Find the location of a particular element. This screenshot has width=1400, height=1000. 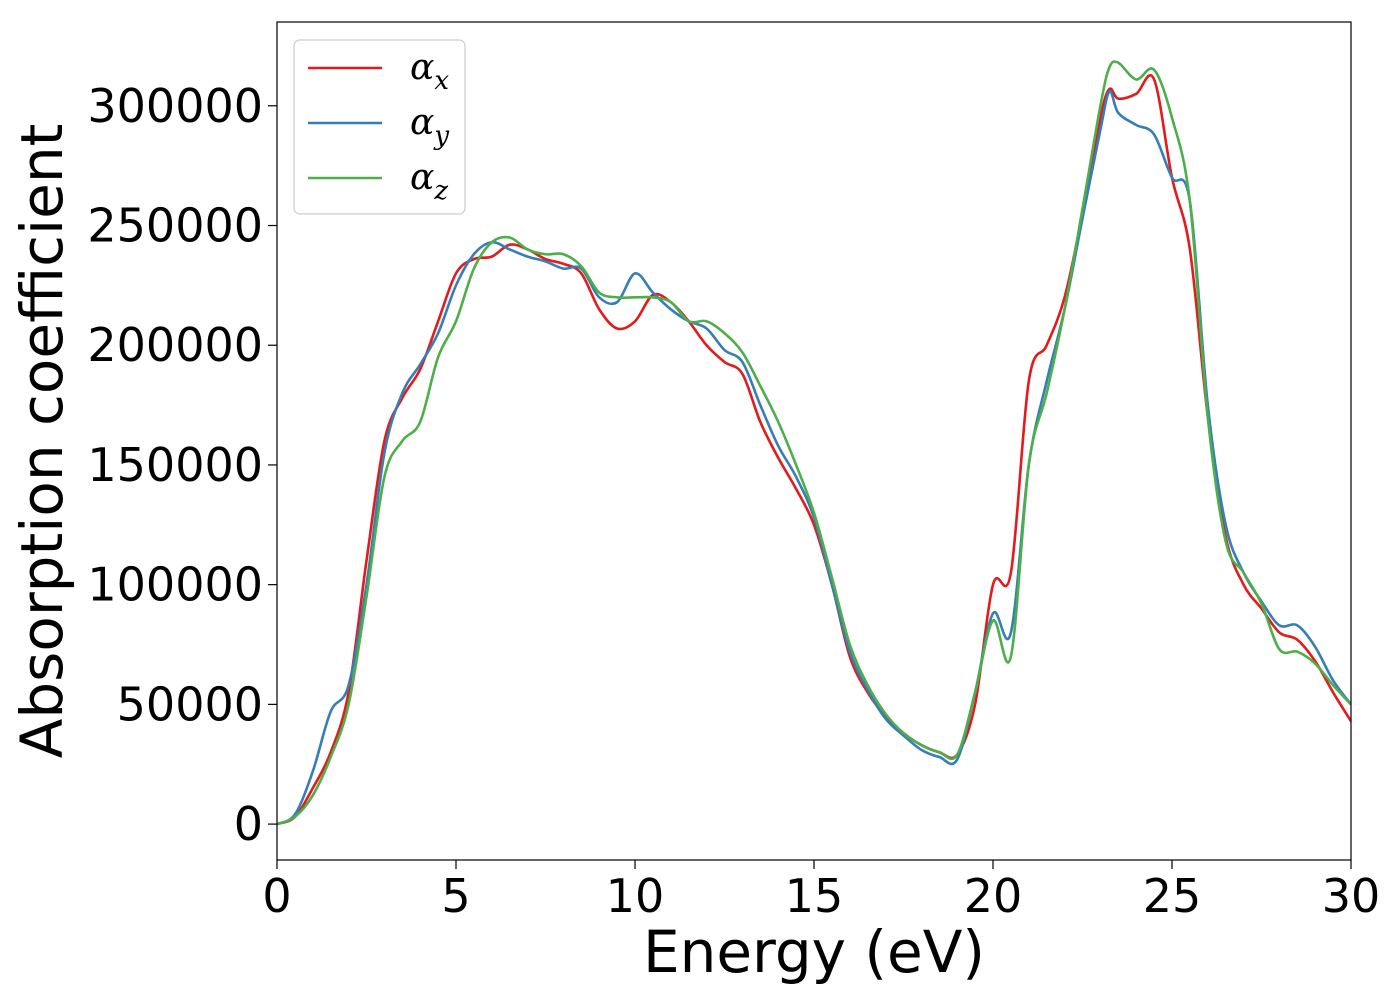

y-tick-label: 200000 is located at coordinates (175, 345).